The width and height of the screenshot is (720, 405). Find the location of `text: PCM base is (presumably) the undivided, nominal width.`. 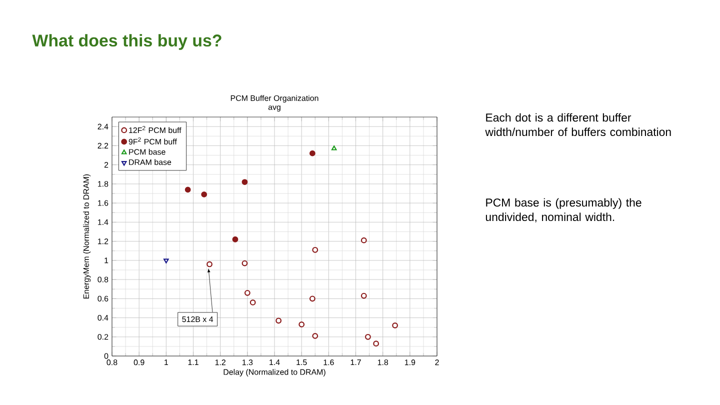

text: PCM base is (presumably) the undivided, nominal width. is located at coordinates (564, 210).